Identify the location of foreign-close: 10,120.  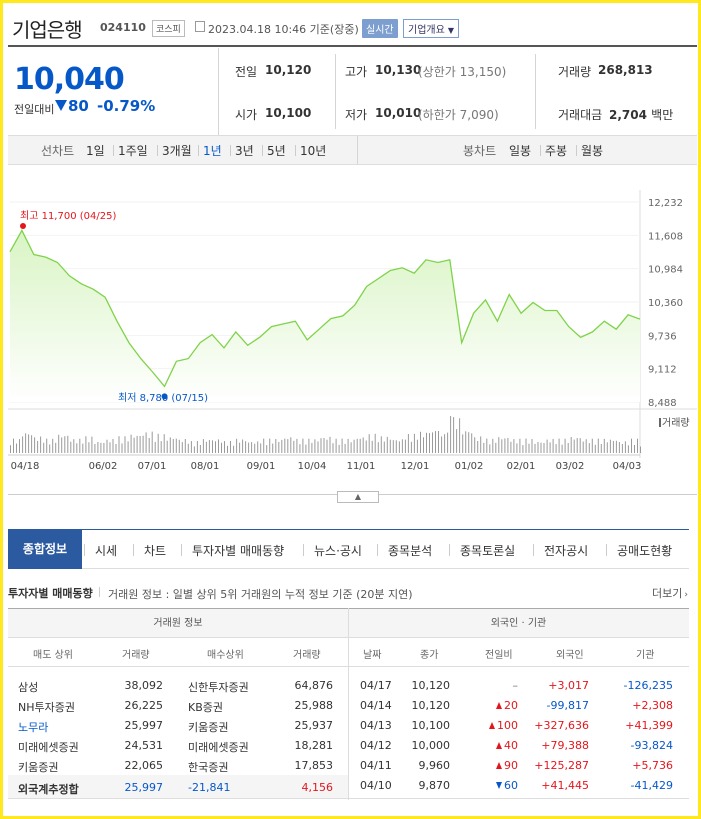
(431, 705).